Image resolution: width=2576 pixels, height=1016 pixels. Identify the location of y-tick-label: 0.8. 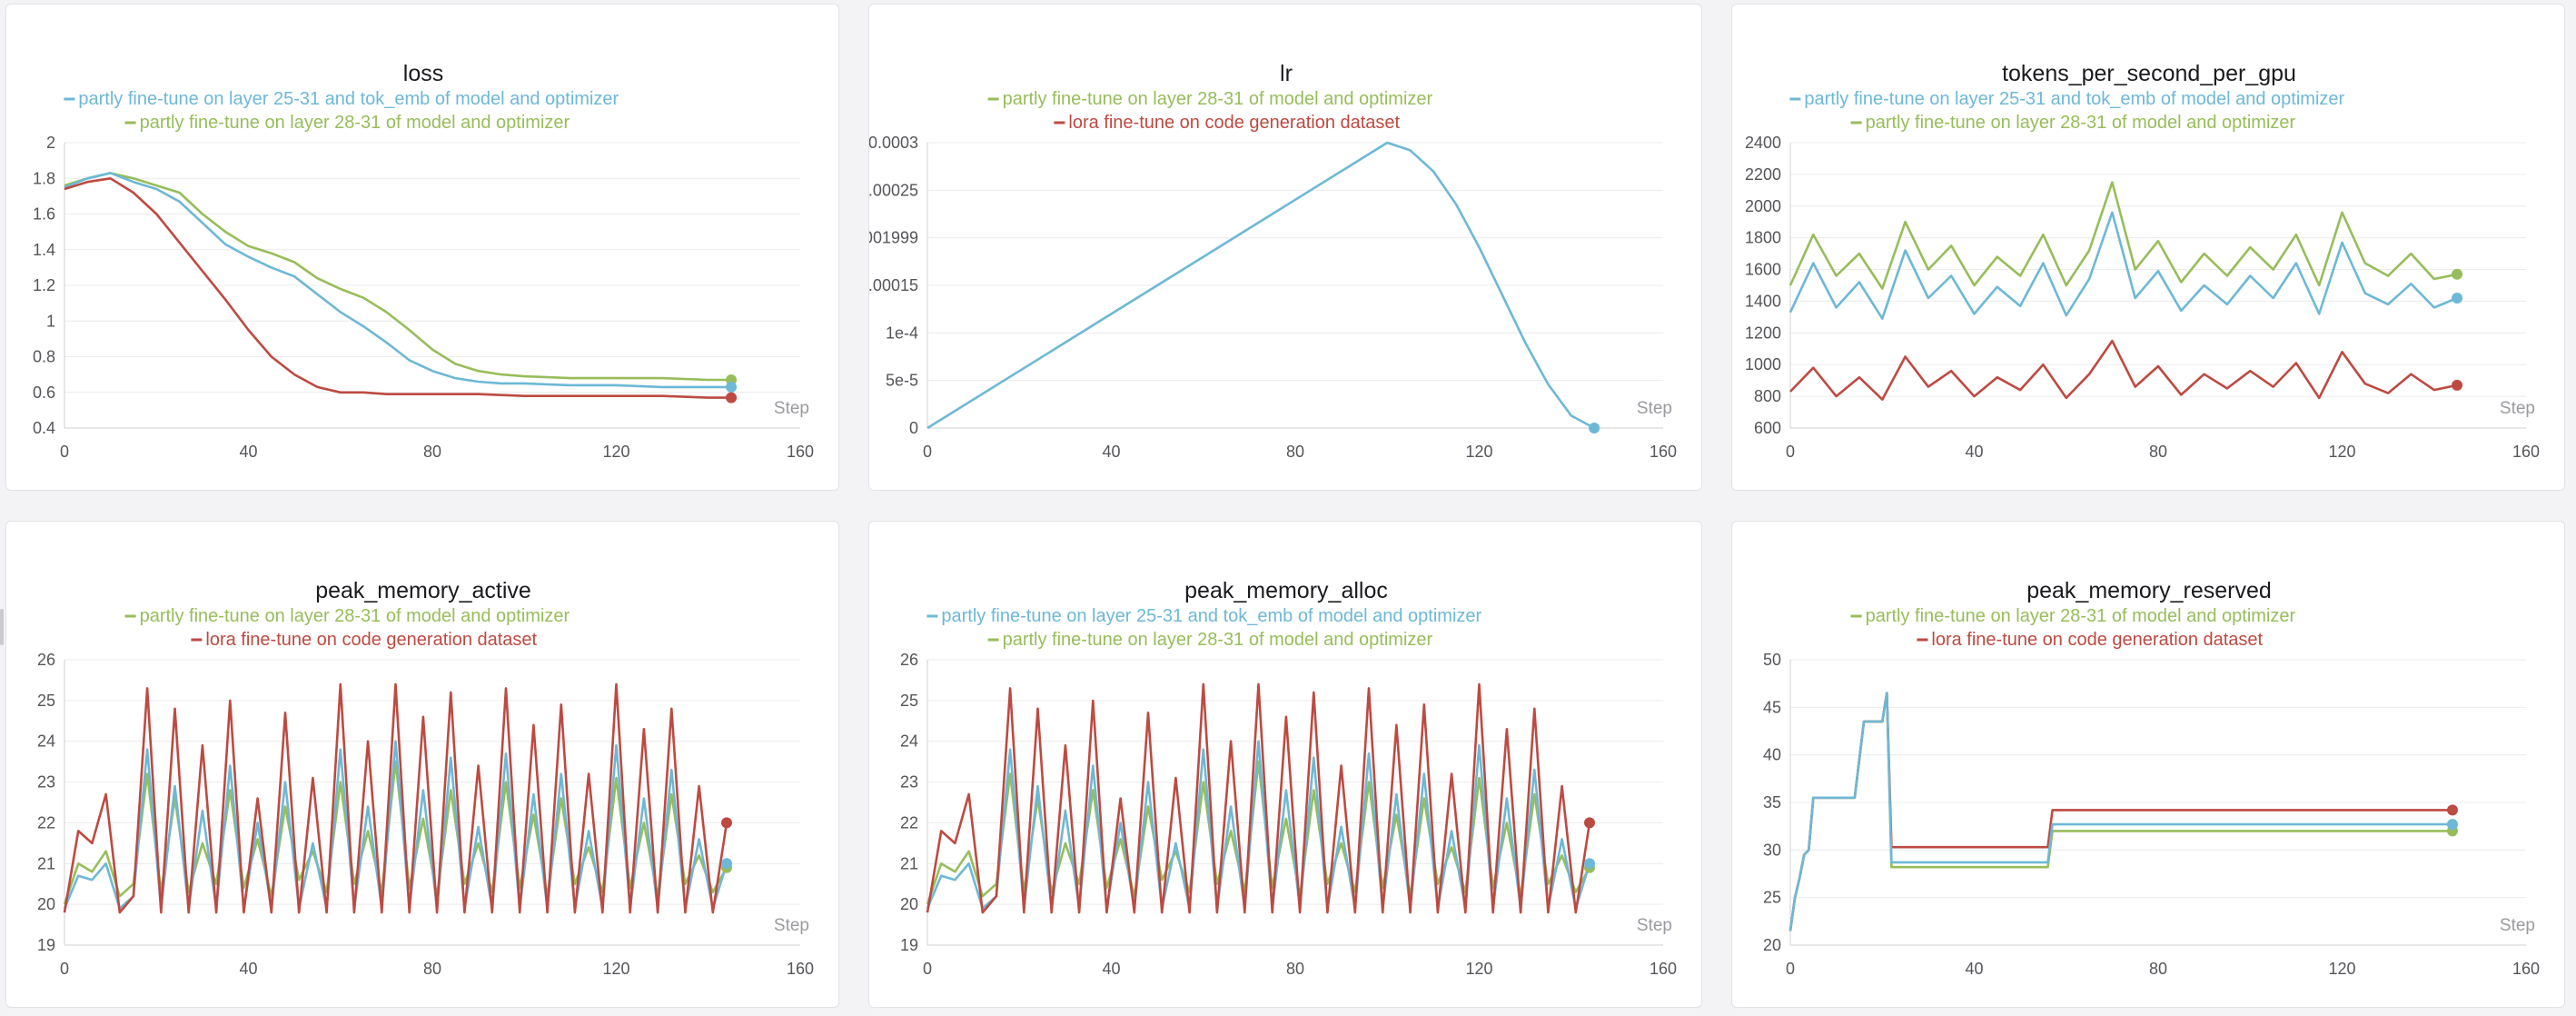
(44, 357).